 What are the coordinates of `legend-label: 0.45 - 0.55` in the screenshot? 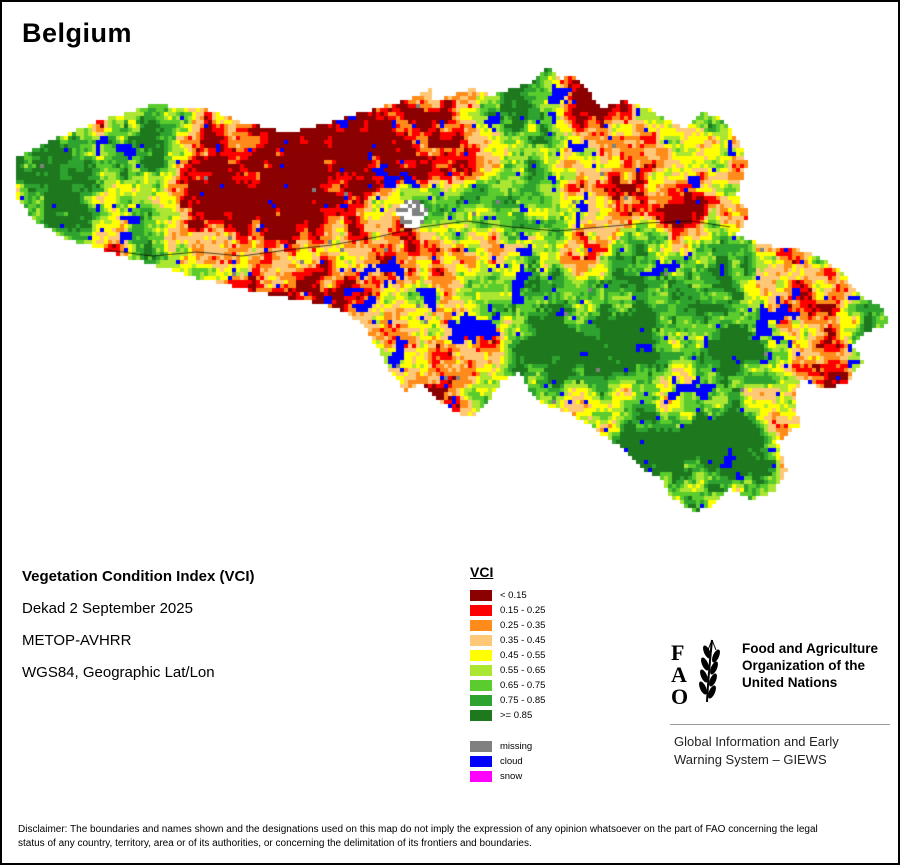 It's located at (523, 655).